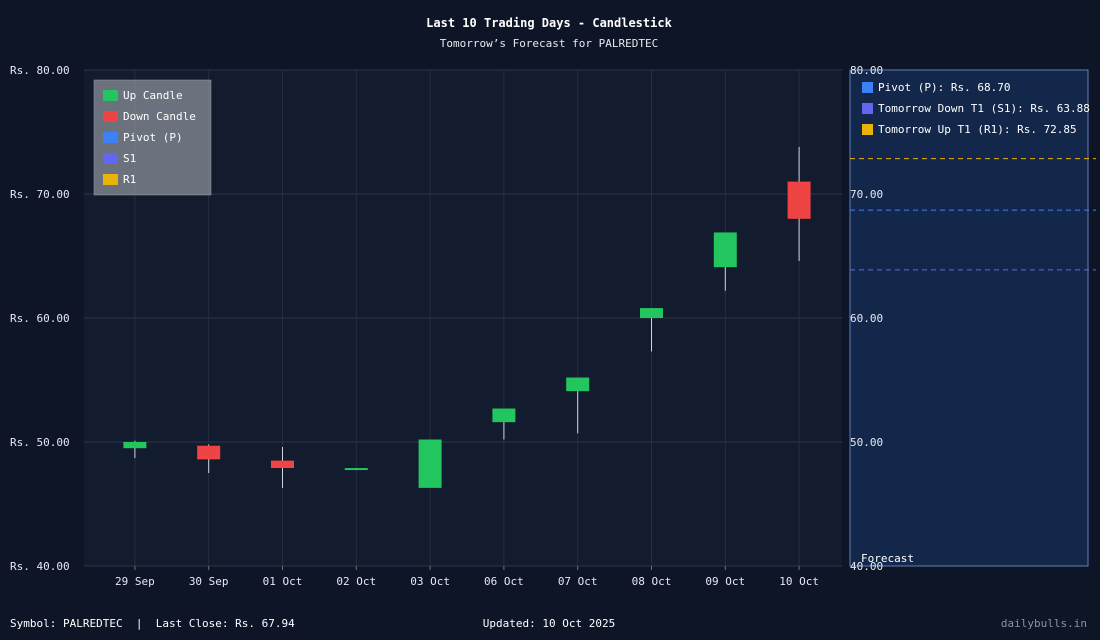 This screenshot has width=1100, height=640. What do you see at coordinates (887, 558) in the screenshot?
I see `forecast-label: Forecast` at bounding box center [887, 558].